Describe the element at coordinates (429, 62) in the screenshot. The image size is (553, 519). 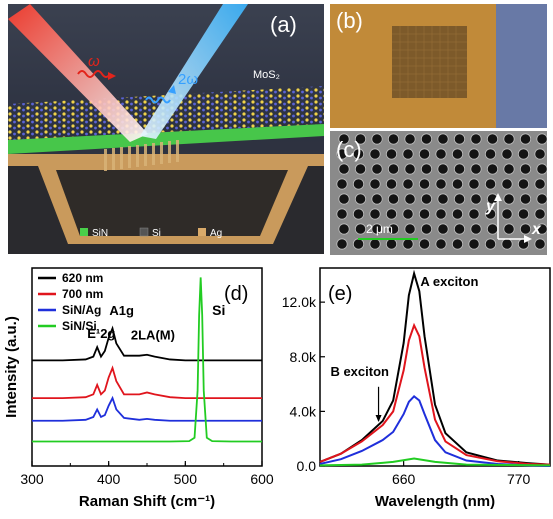
I see `hole-array-grid` at that location.